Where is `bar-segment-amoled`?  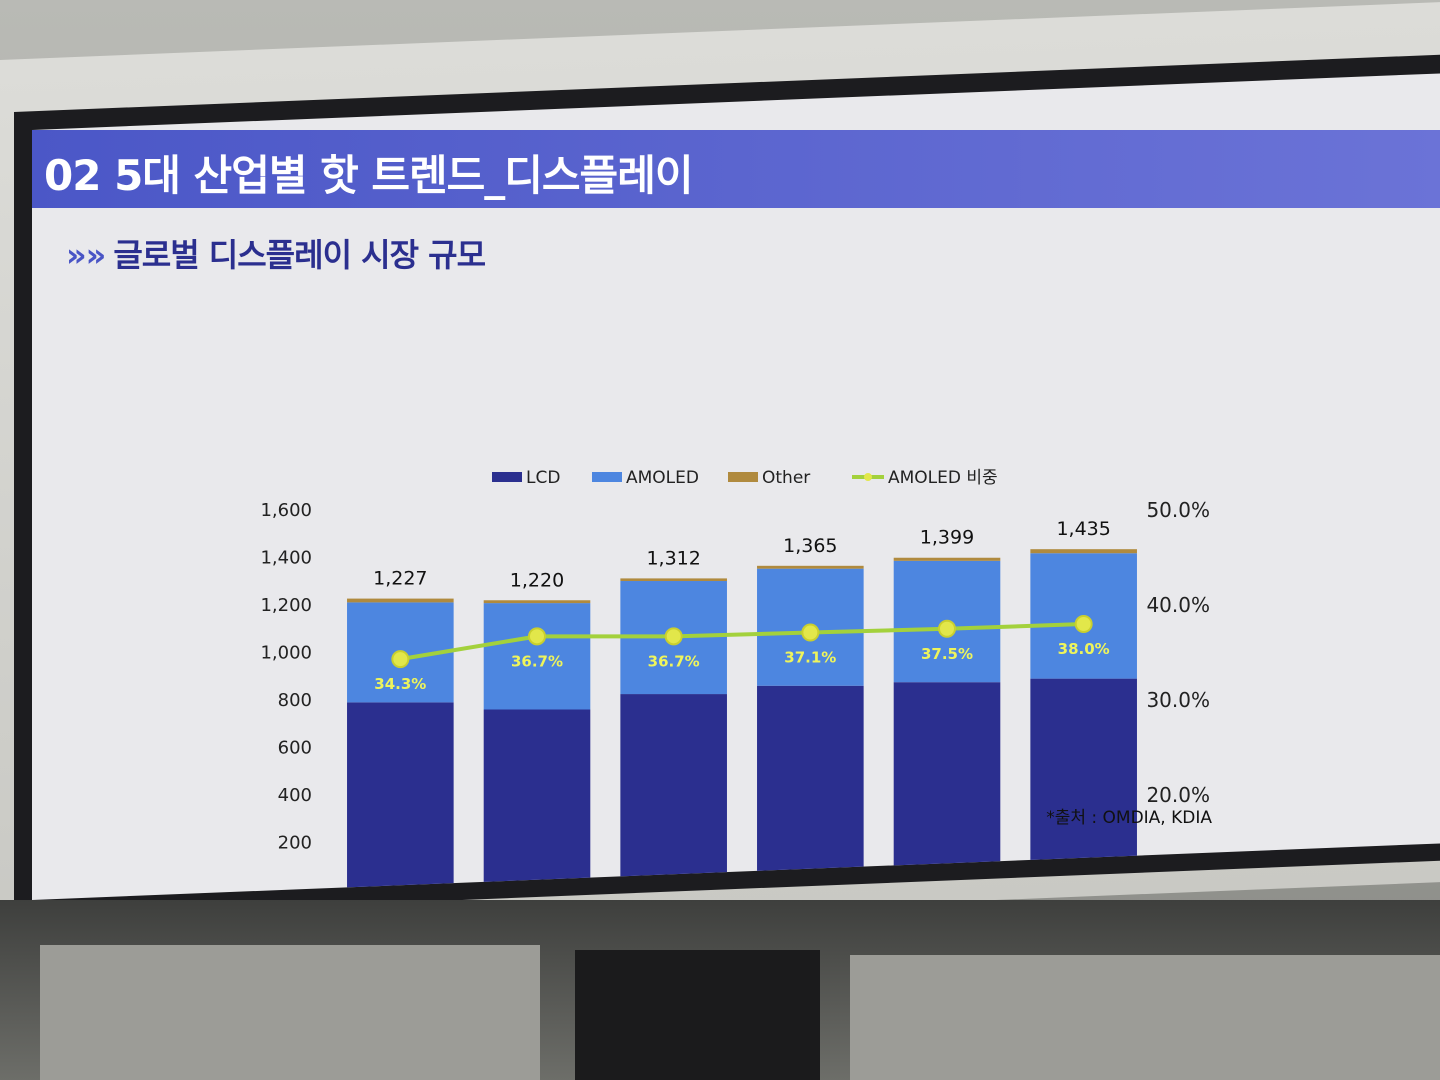 bar-segment-amoled is located at coordinates (537, 656).